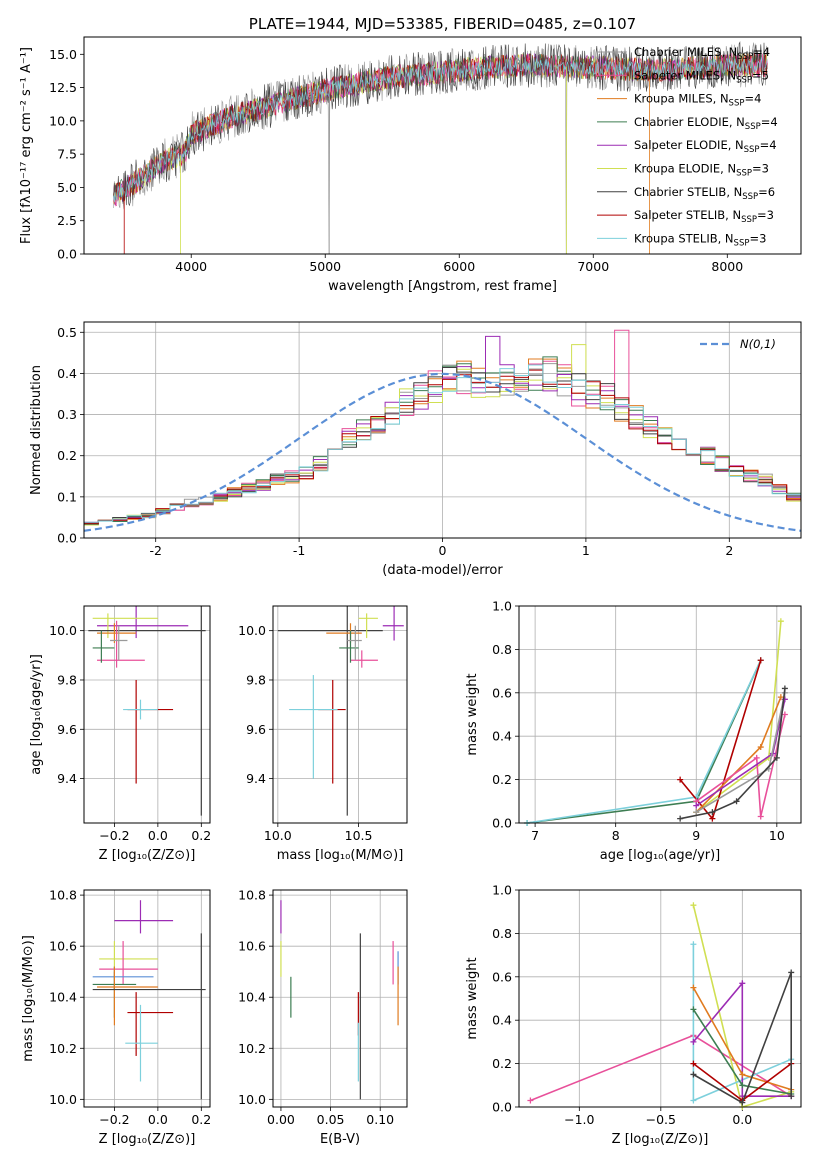 The width and height of the screenshot is (819, 1170). What do you see at coordinates (706, 123) in the screenshot?
I see `legend-entry: Chabrier ELODIE, NSSP=4` at bounding box center [706, 123].